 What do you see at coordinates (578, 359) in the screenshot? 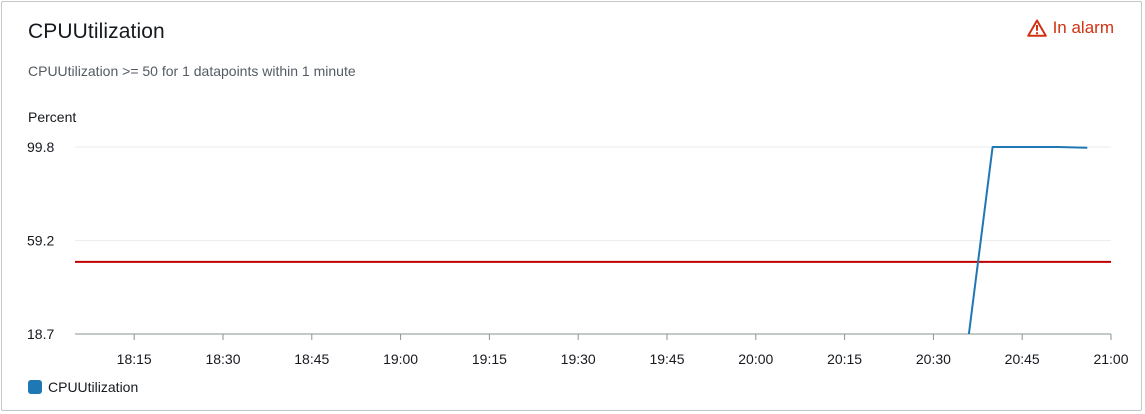
I see `x-tick-label: 19:30` at bounding box center [578, 359].